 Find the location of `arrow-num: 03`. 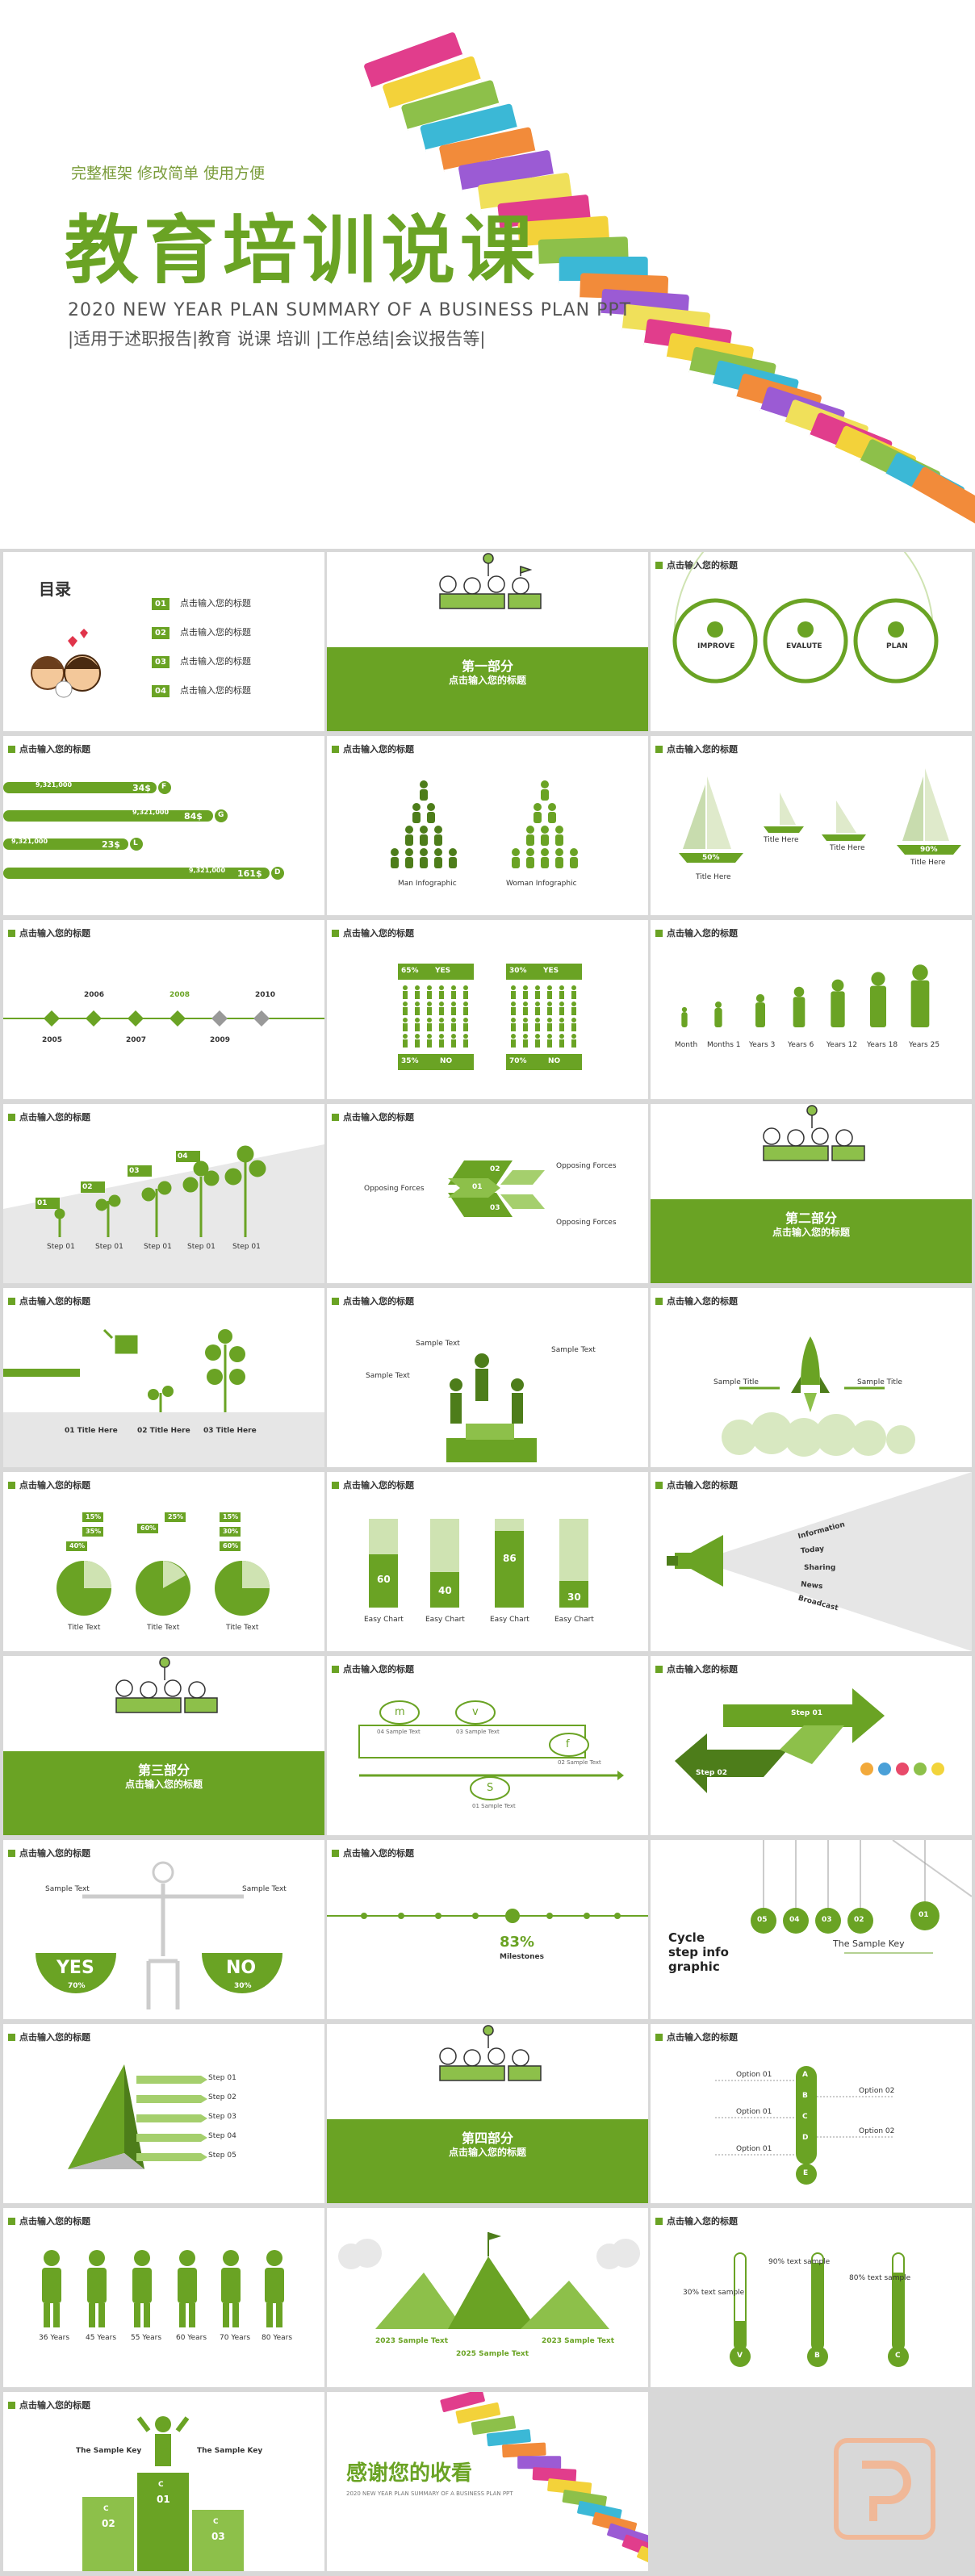

arrow-num: 03 is located at coordinates (495, 1208).